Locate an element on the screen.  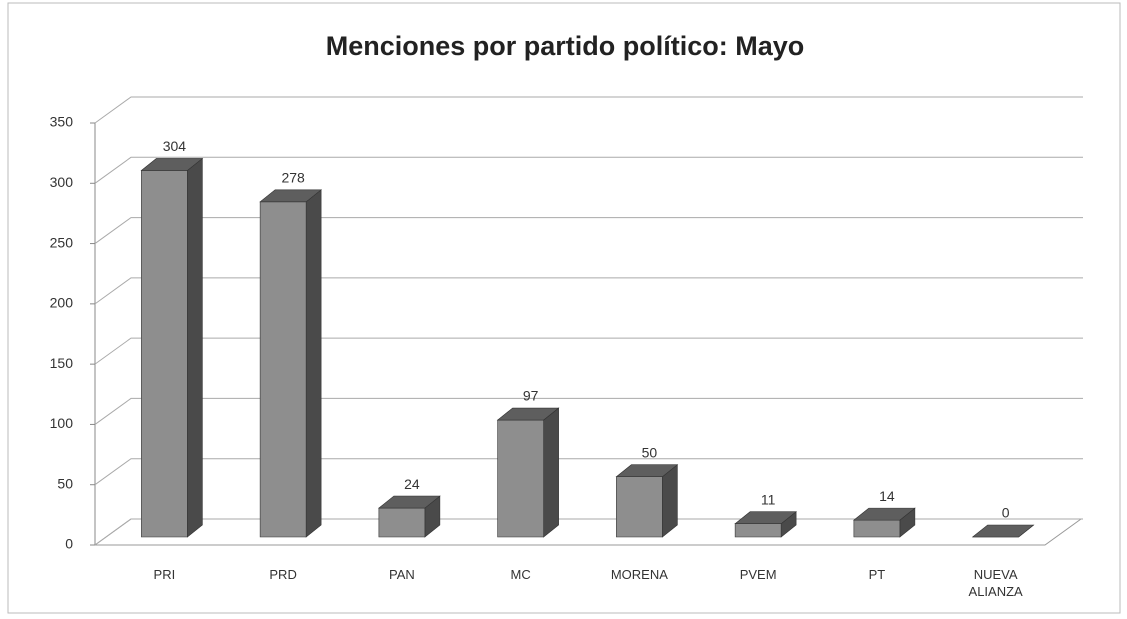
y-tick-label: 300 is located at coordinates (62, 182).